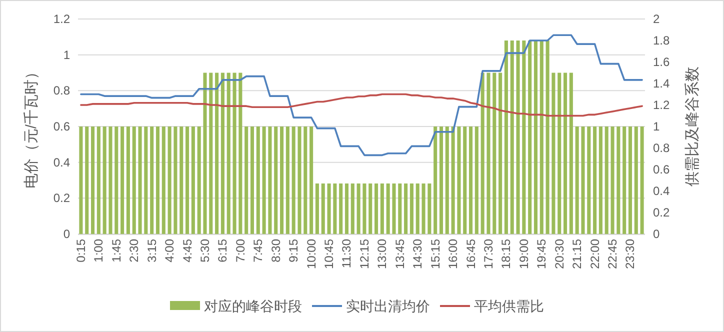  Describe the element at coordinates (399, 254) in the screenshot. I see `x-tick-label: 13:45` at that location.